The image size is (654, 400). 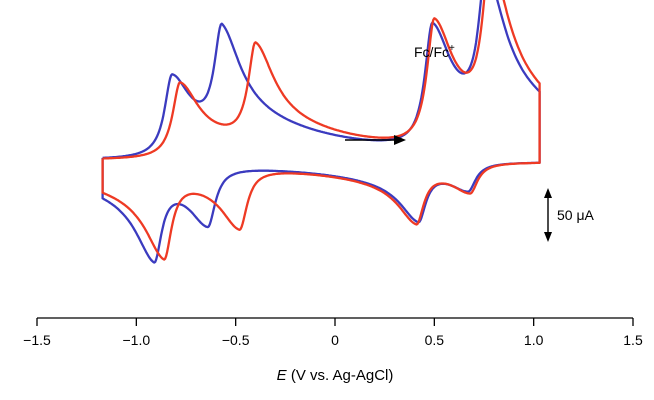 I want to click on sweep-direction-arrow, so click(x=375, y=140).